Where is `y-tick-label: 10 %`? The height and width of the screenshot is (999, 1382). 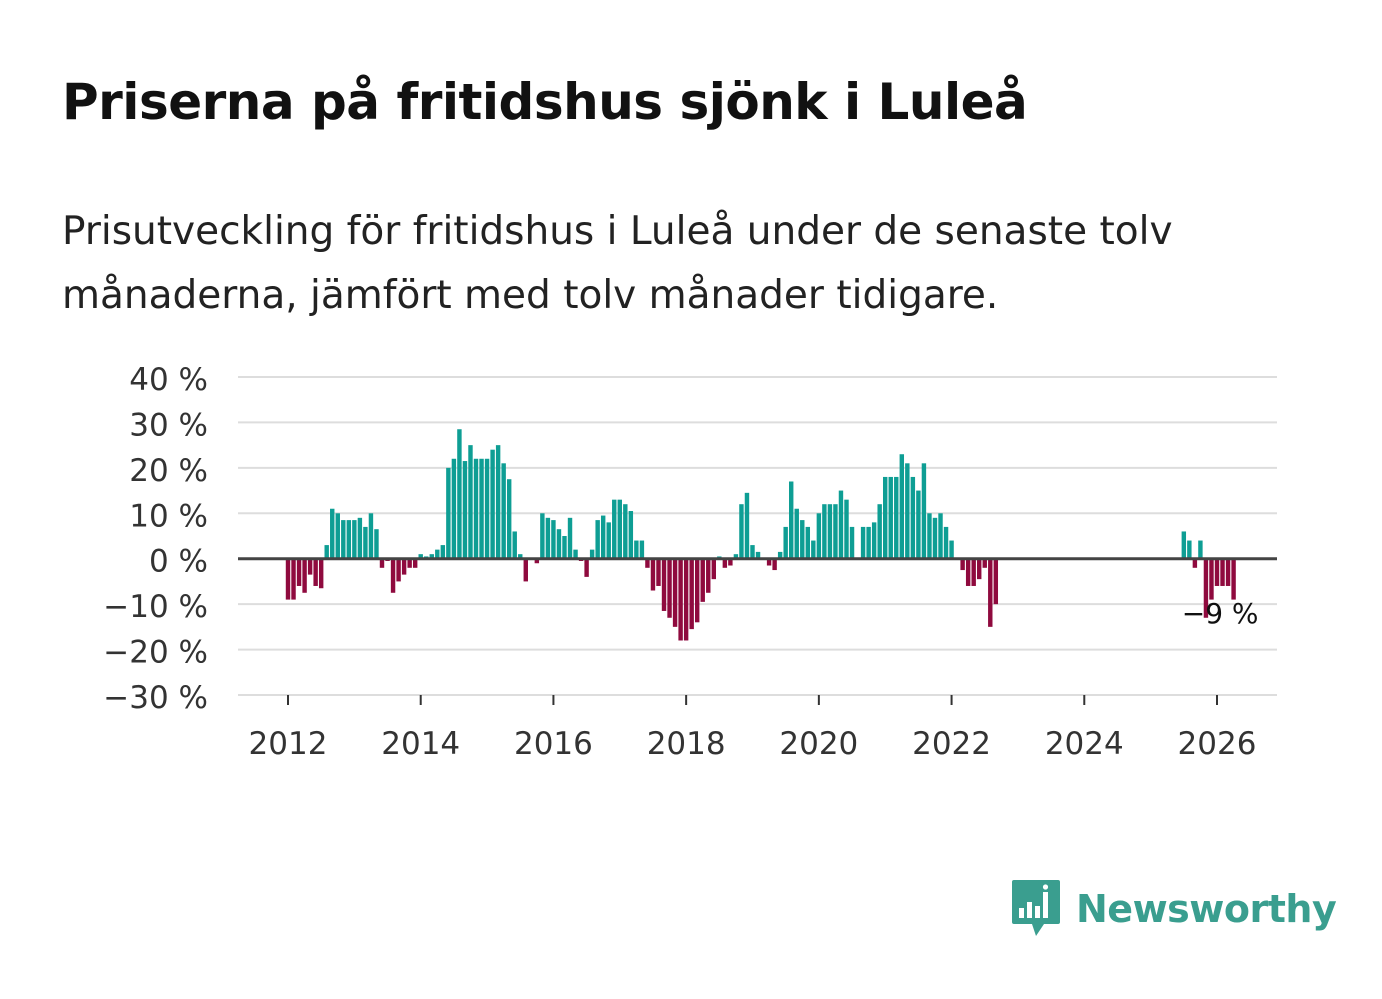 y-tick-label: 10 % is located at coordinates (168, 516).